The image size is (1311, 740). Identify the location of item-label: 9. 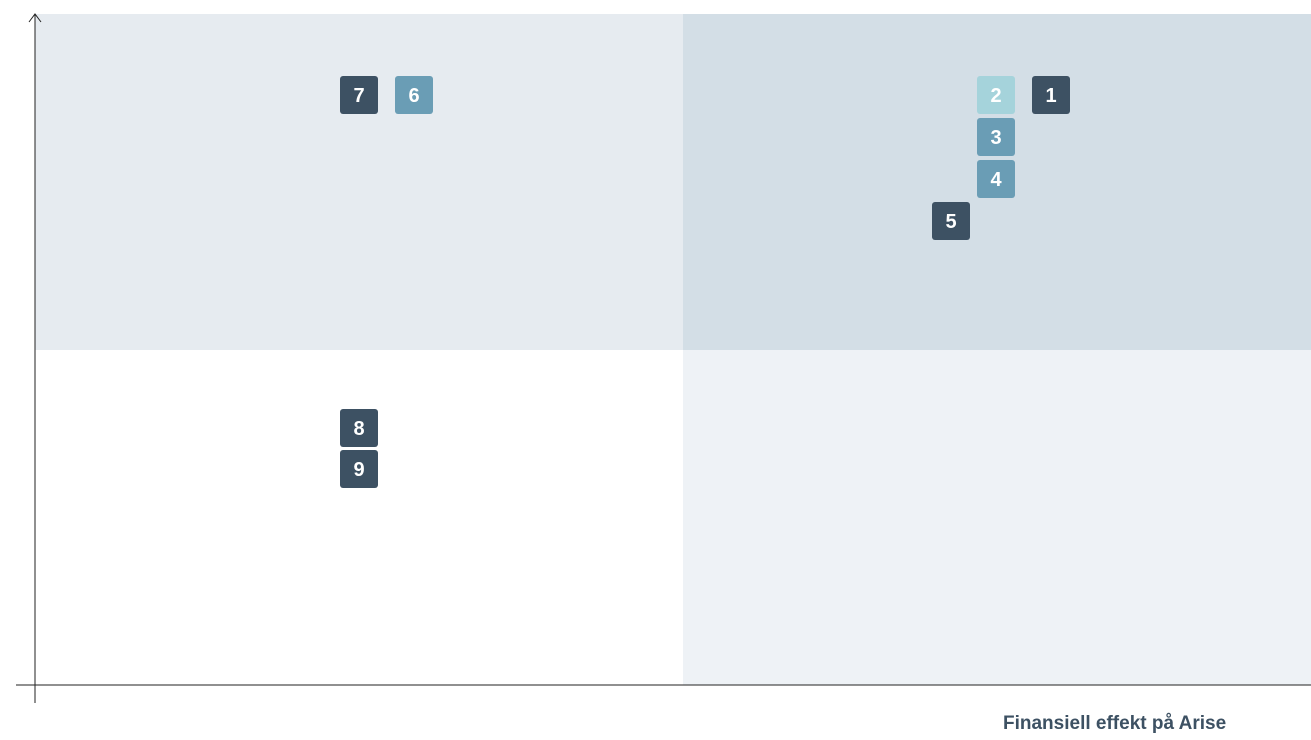
(358, 470).